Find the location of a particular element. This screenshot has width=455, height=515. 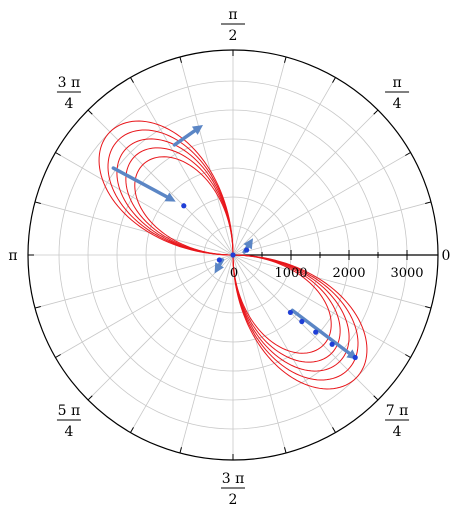

angle-label: 7 π4 is located at coordinates (397, 421).